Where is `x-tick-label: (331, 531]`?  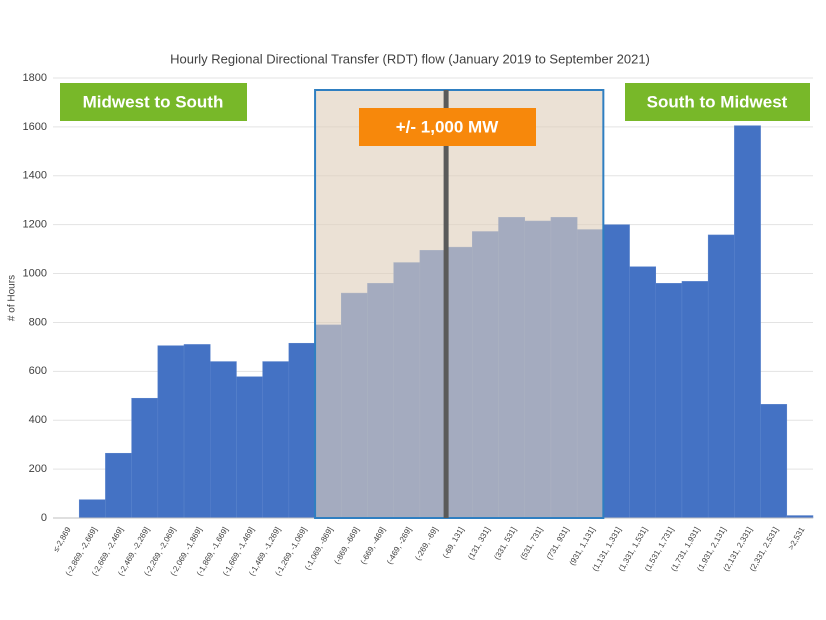
x-tick-label: (331, 531] is located at coordinates (505, 544).